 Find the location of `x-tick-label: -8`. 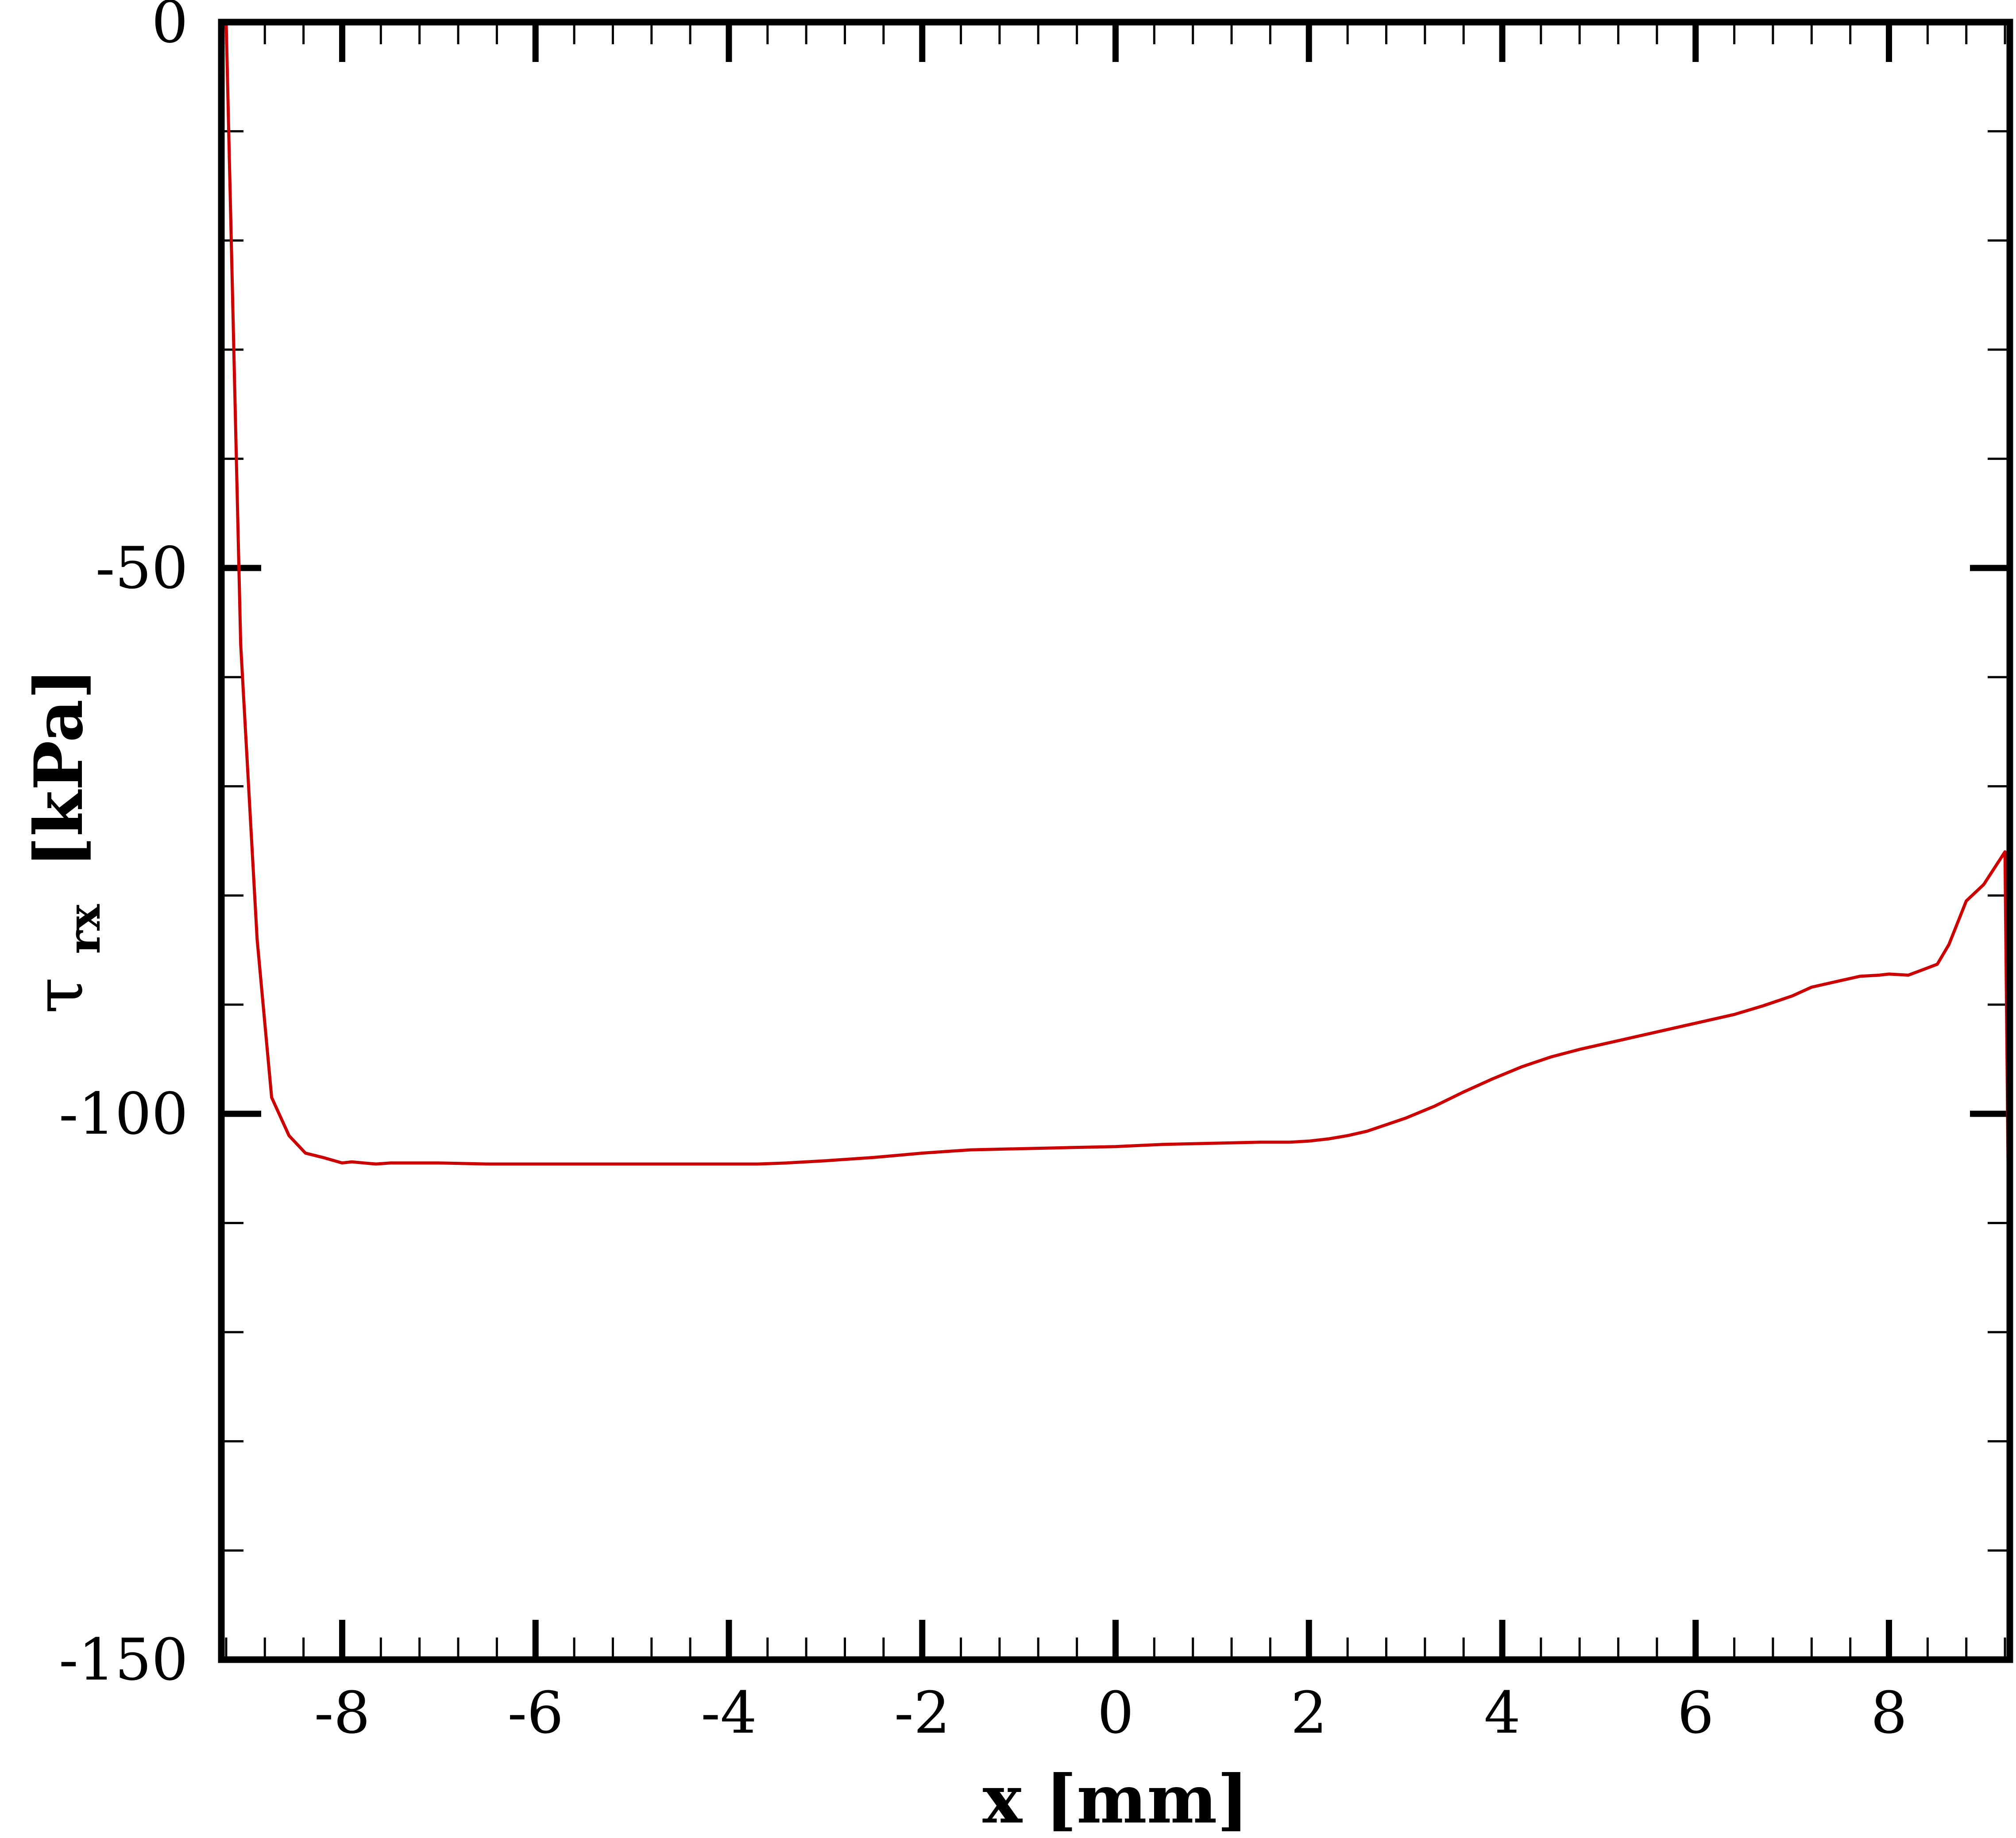

x-tick-label: -8 is located at coordinates (342, 1712).